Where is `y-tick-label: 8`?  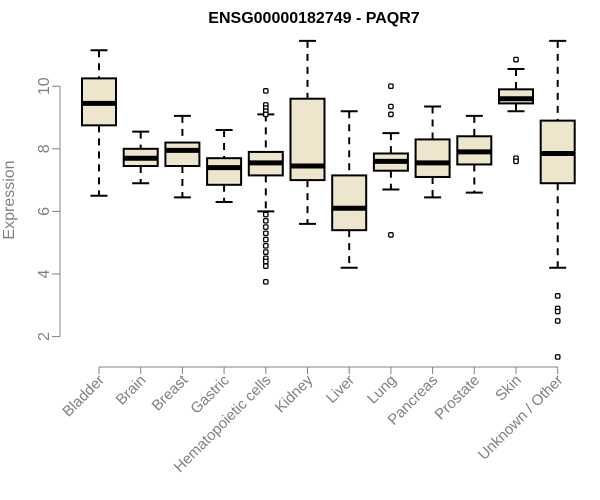
y-tick-label: 8 is located at coordinates (44, 148).